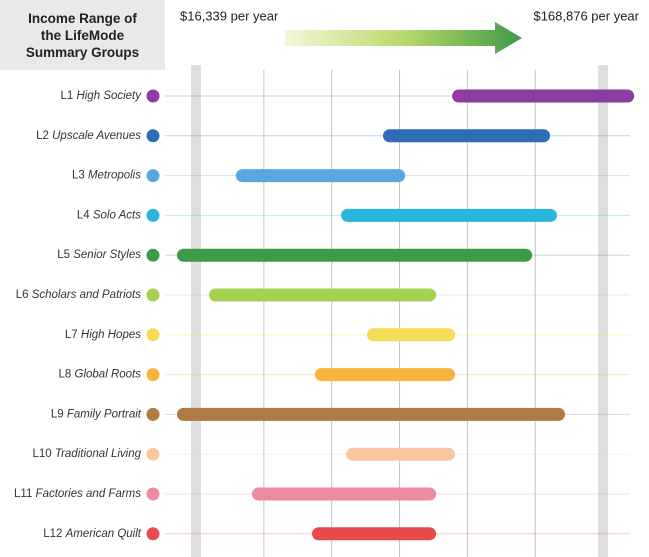  Describe the element at coordinates (403, 38) in the screenshot. I see `direction-arrow` at that location.